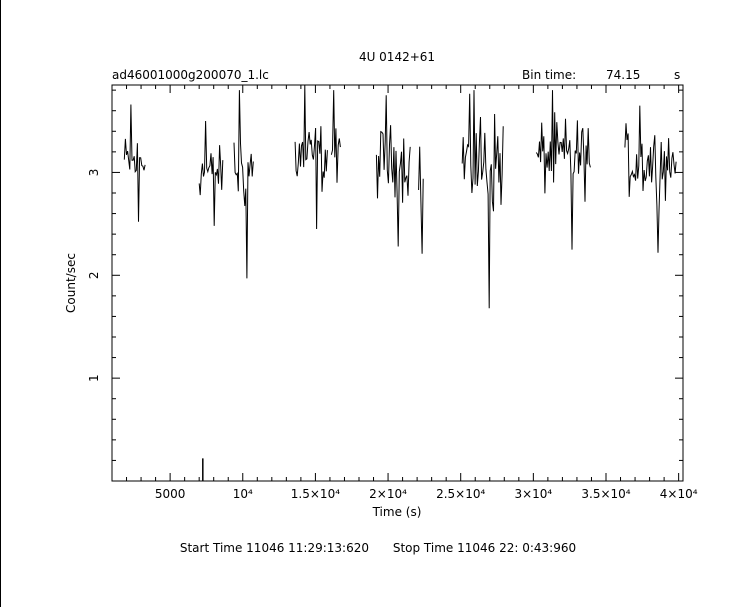 This screenshot has height=607, width=756. What do you see at coordinates (533, 494) in the screenshot?
I see `x-tick-label: 3×10⁴` at bounding box center [533, 494].